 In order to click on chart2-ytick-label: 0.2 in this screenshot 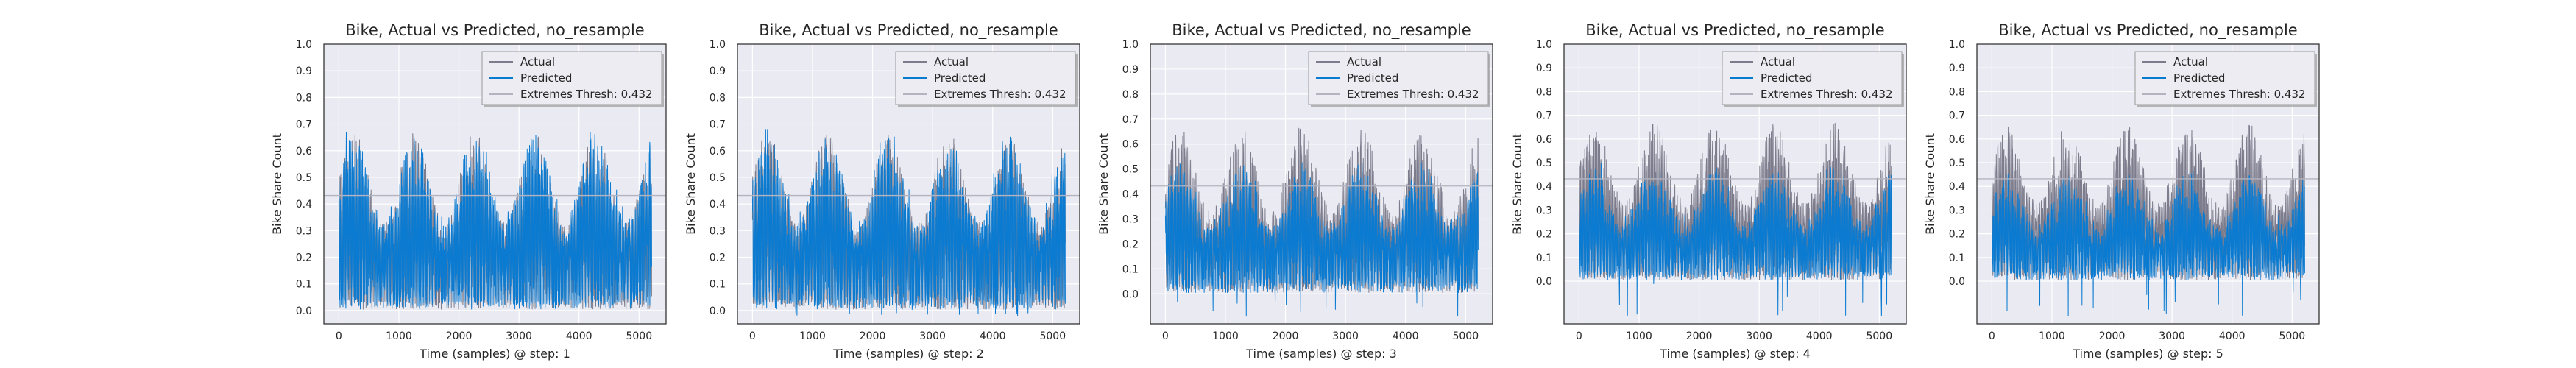, I will do `click(718, 258)`.